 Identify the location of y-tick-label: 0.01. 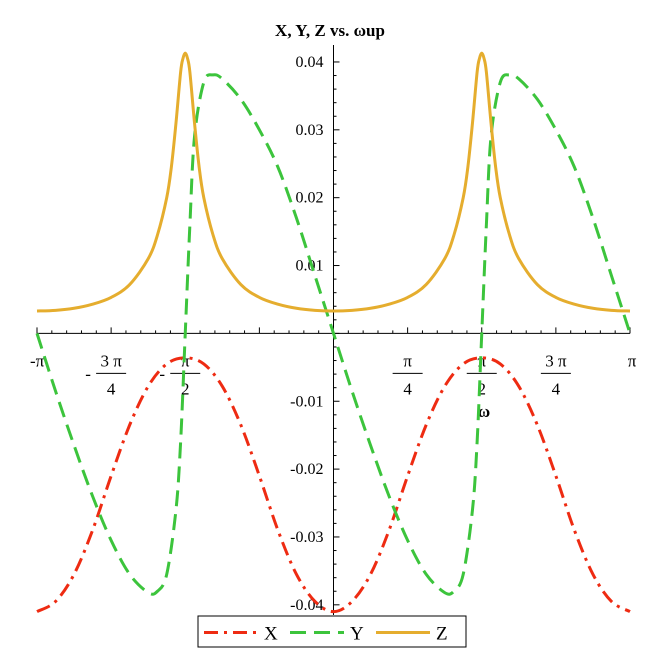
(310, 266).